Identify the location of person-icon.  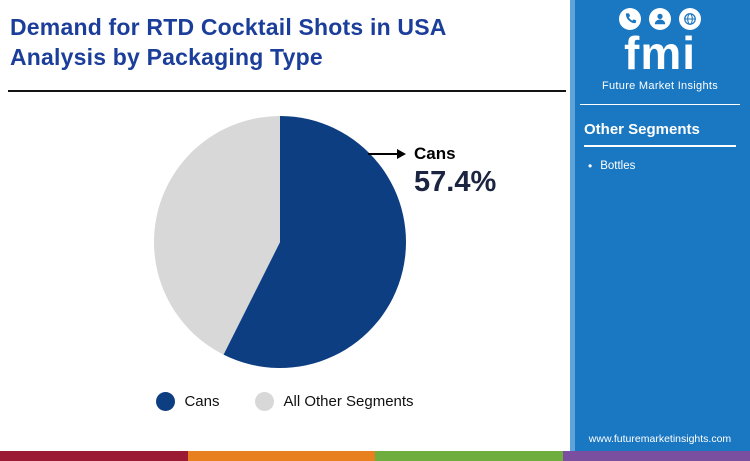
(660, 19).